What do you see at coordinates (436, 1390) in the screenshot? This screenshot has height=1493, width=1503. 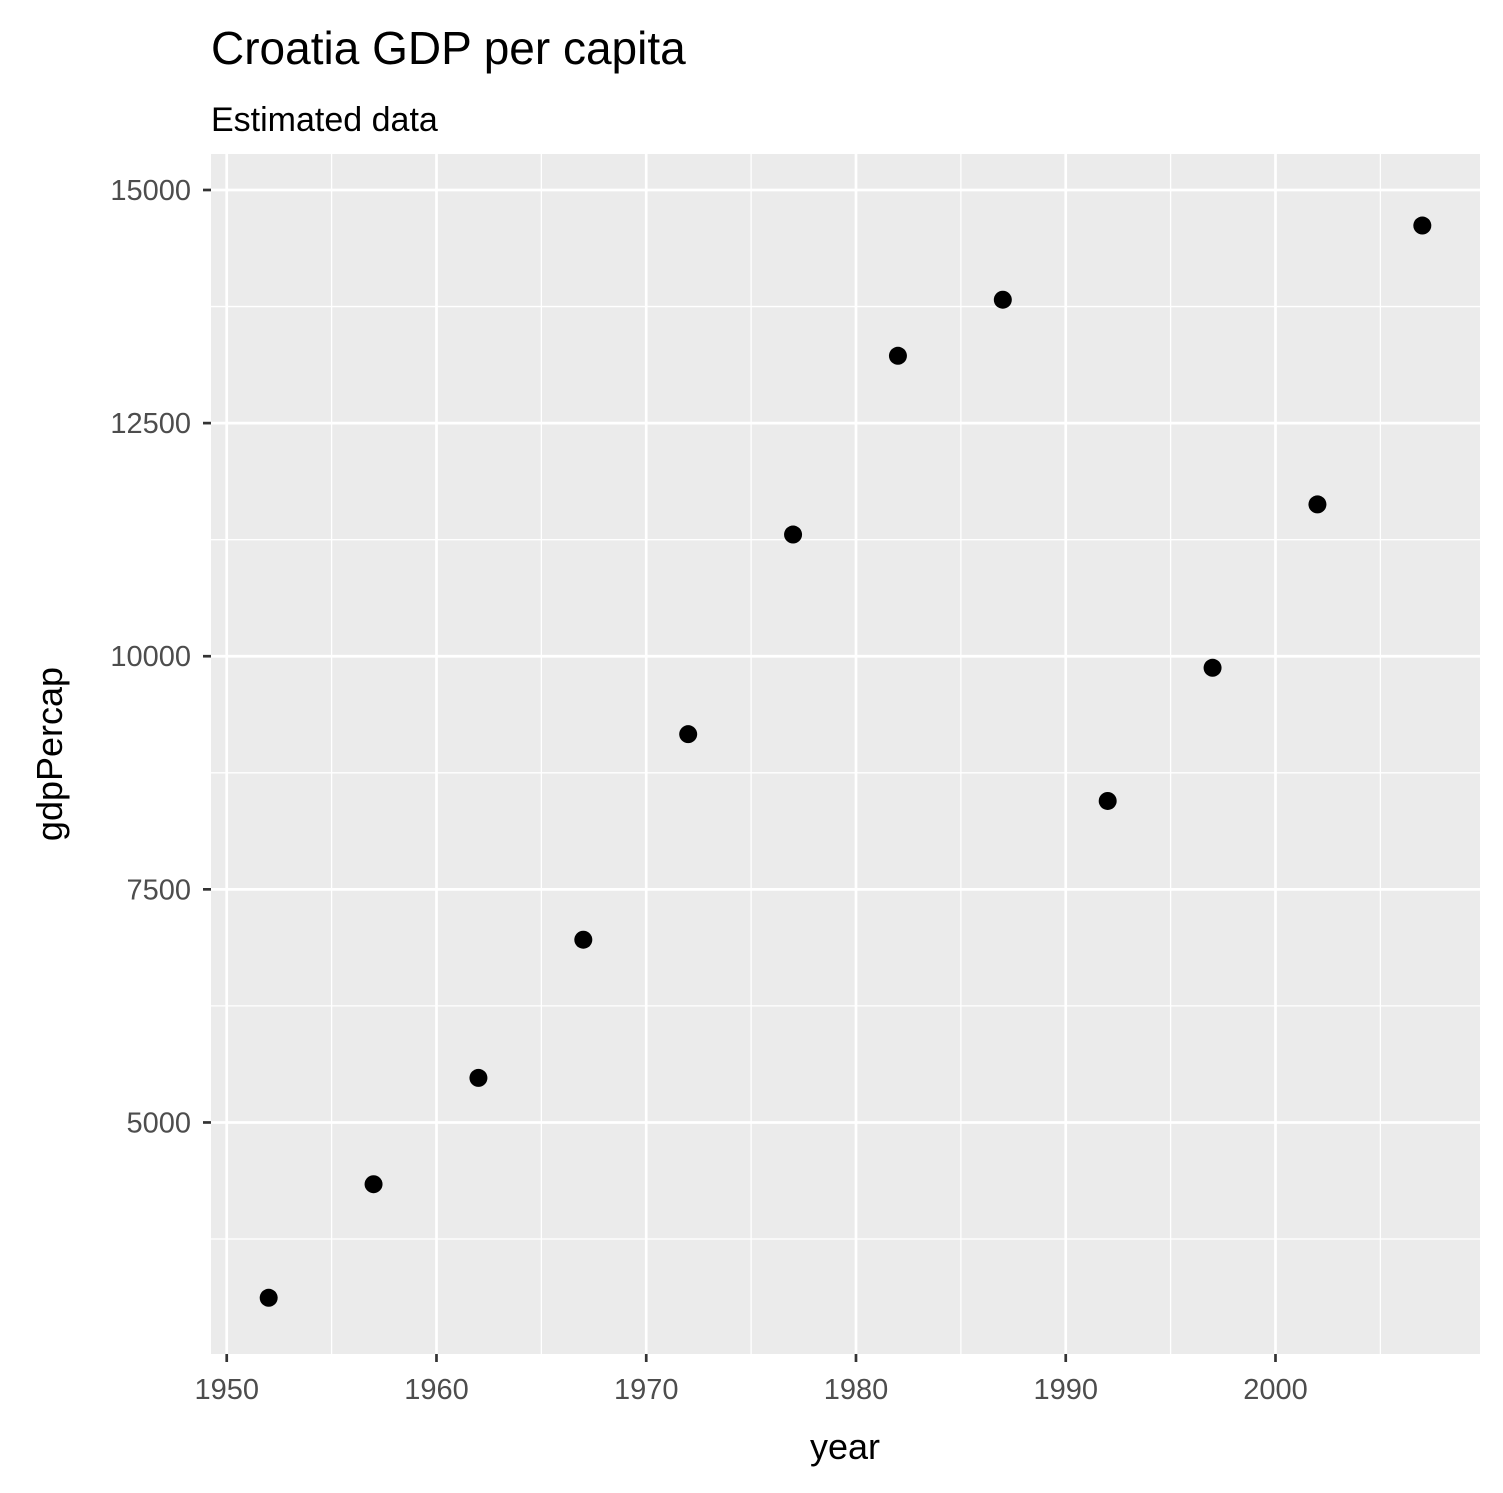 I see `x-tick-label: 1960` at bounding box center [436, 1390].